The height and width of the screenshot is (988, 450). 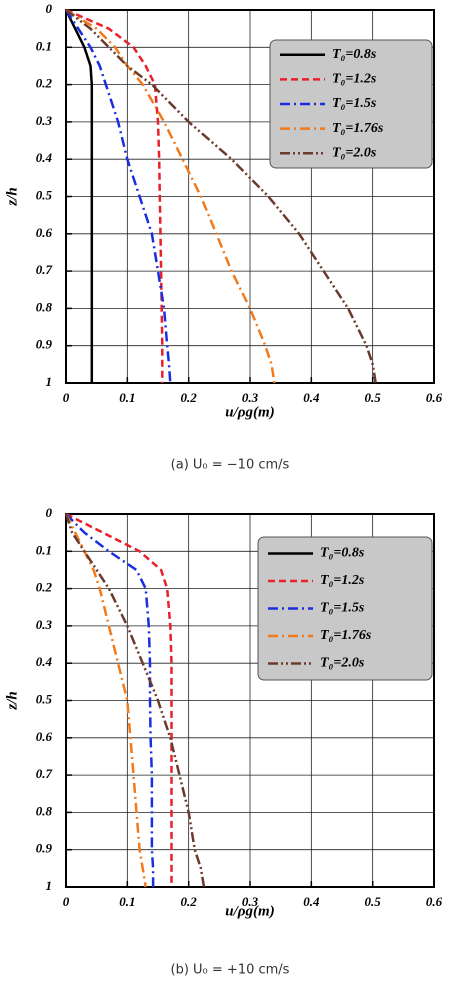 I want to click on caption: (a) U₀ = −10 cm/s, so click(x=230, y=465).